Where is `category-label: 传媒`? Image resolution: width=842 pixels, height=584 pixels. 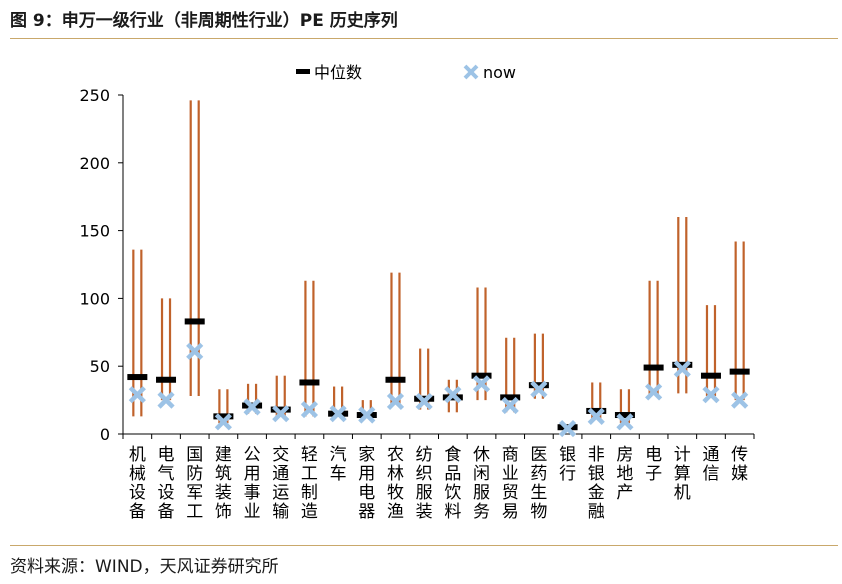 category-label: 传媒 is located at coordinates (739, 464).